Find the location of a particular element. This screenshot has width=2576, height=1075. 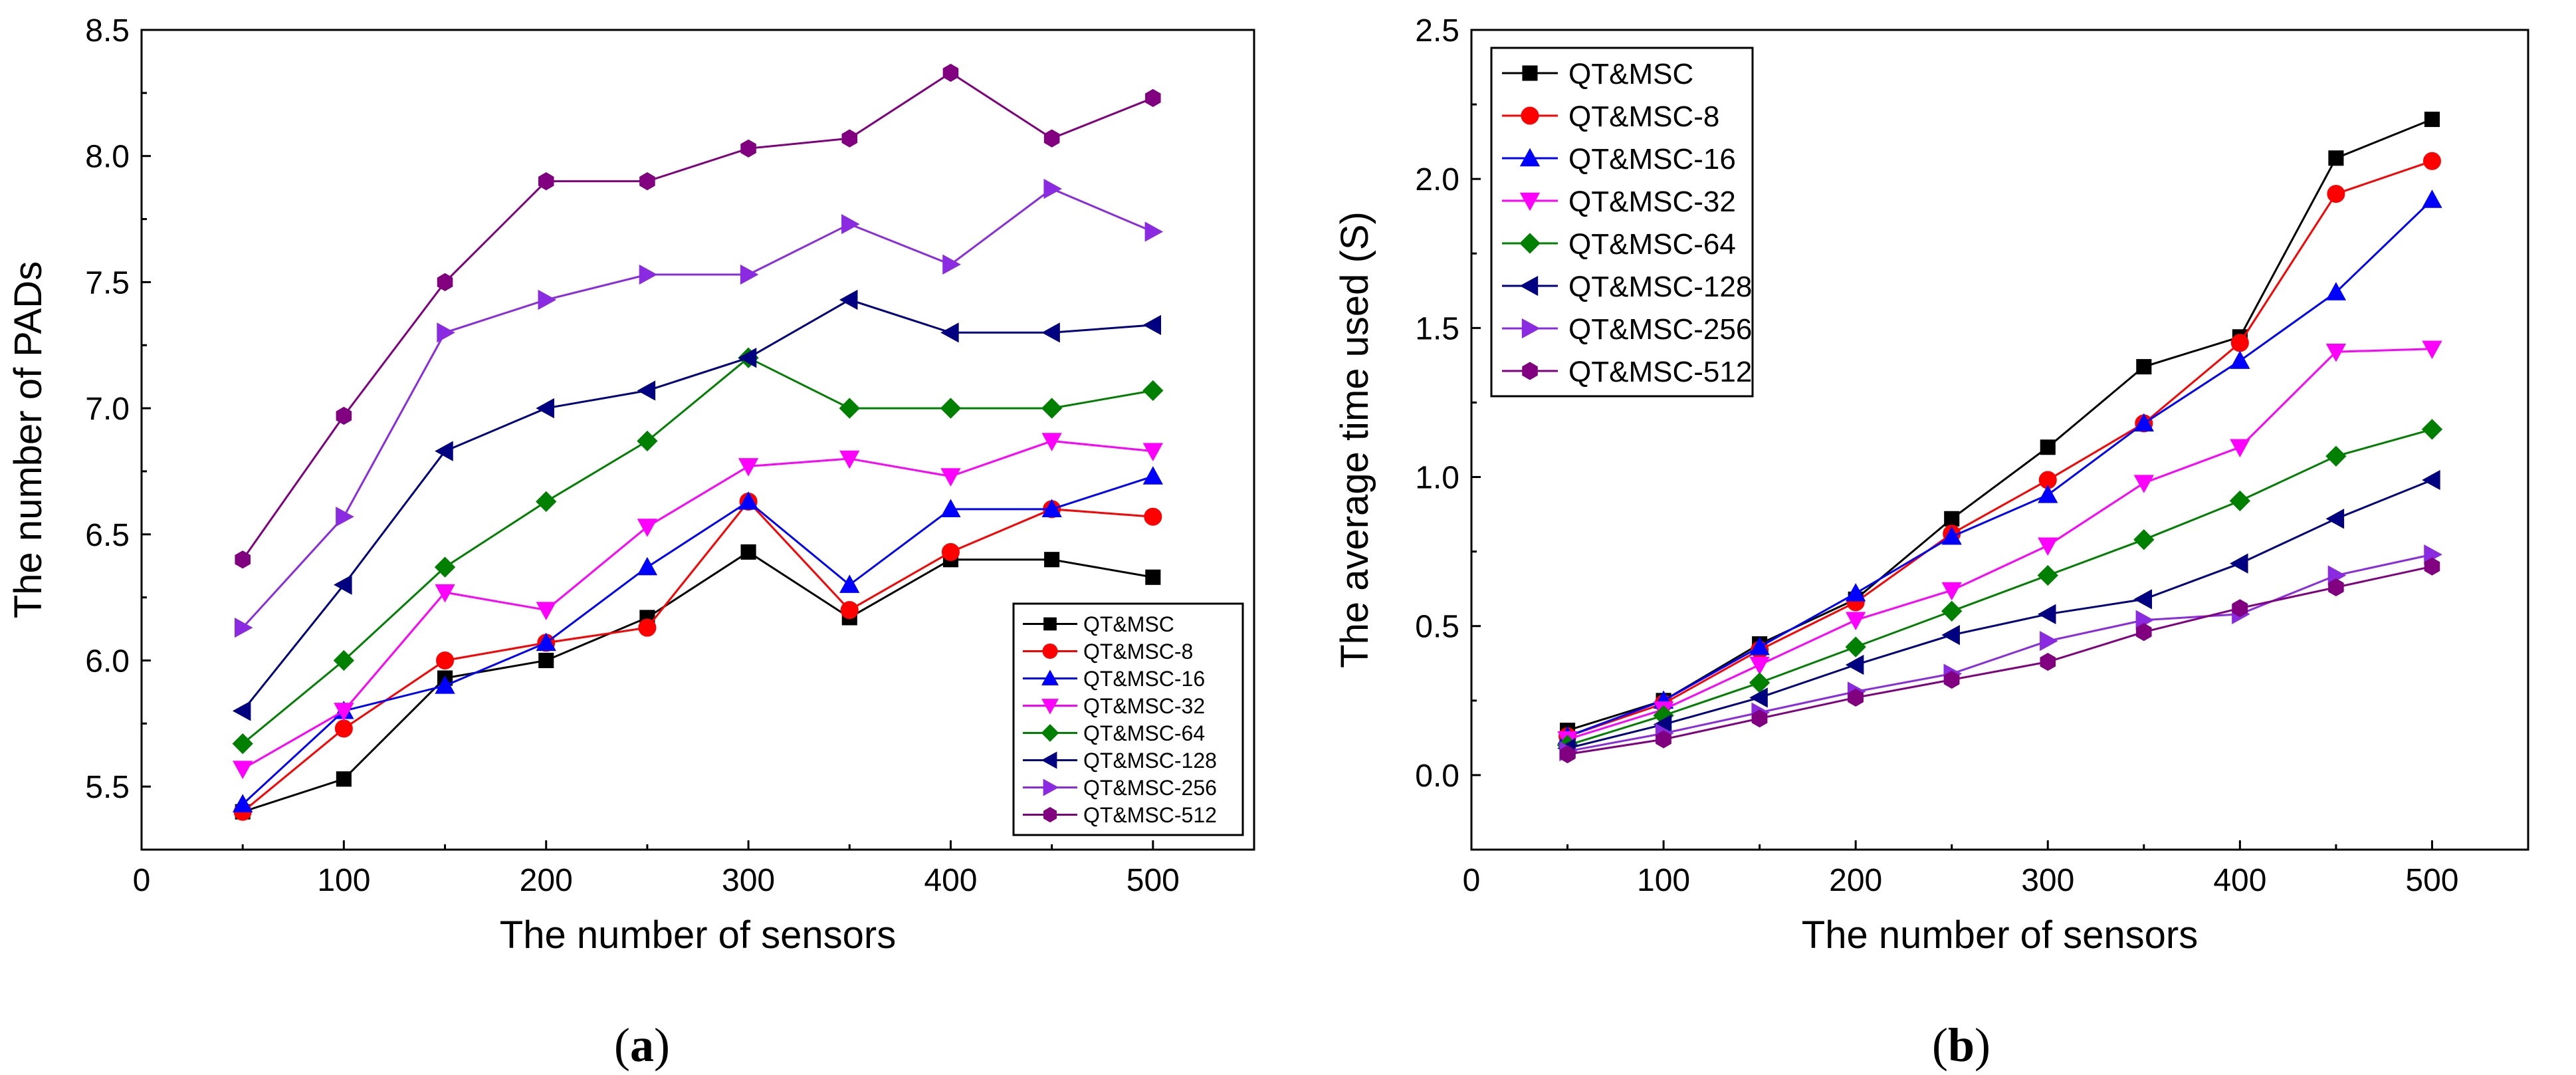

y-axis-label: The average time used (S) is located at coordinates (1354, 439).